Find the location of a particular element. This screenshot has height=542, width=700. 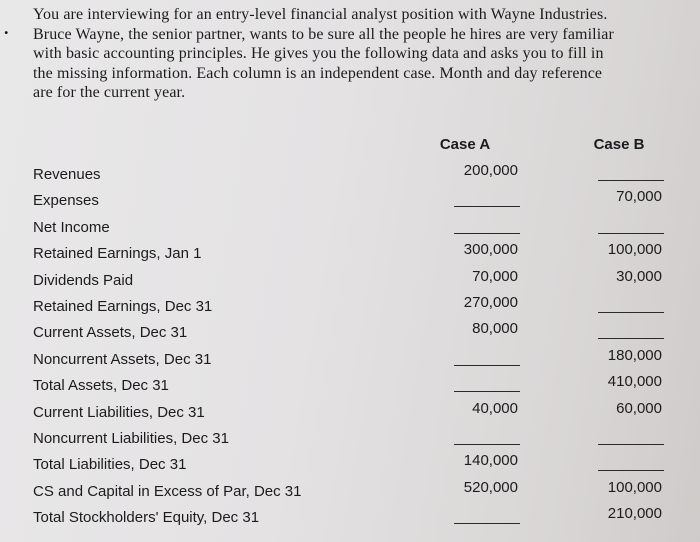

row-label: Current Liabilities, Dec 31 is located at coordinates (119, 412).